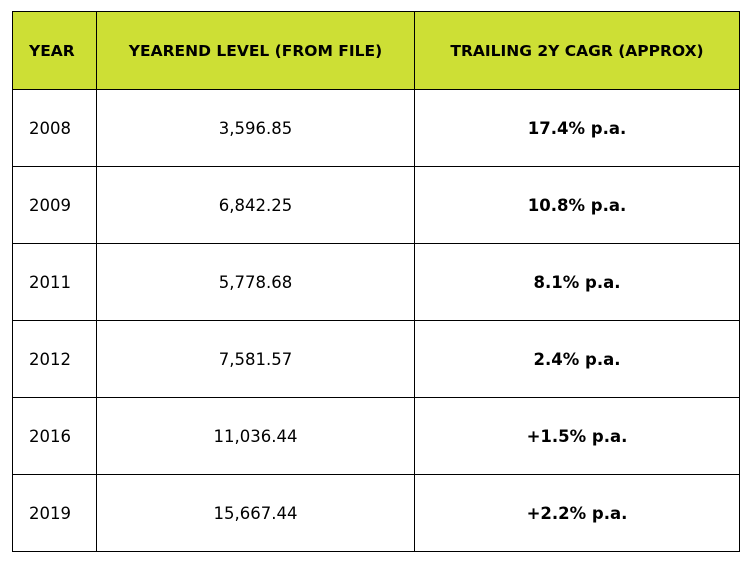 The width and height of the screenshot is (756, 567). I want to click on cagr-cell: 8.1% p.a., so click(577, 282).